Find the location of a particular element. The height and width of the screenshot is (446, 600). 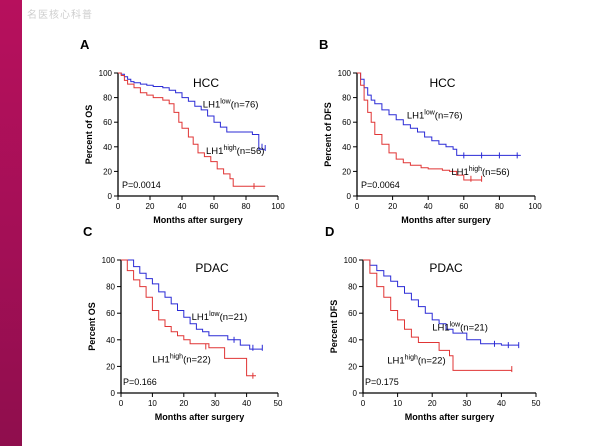

p-value-label: P=0.0064 is located at coordinates (380, 185).